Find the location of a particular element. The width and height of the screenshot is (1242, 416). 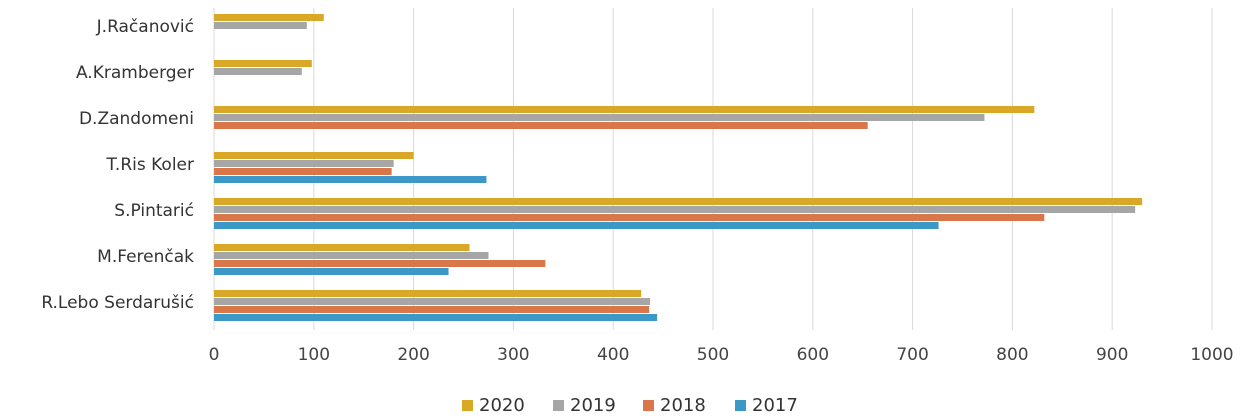

x-tick-label: 100 is located at coordinates (314, 355).